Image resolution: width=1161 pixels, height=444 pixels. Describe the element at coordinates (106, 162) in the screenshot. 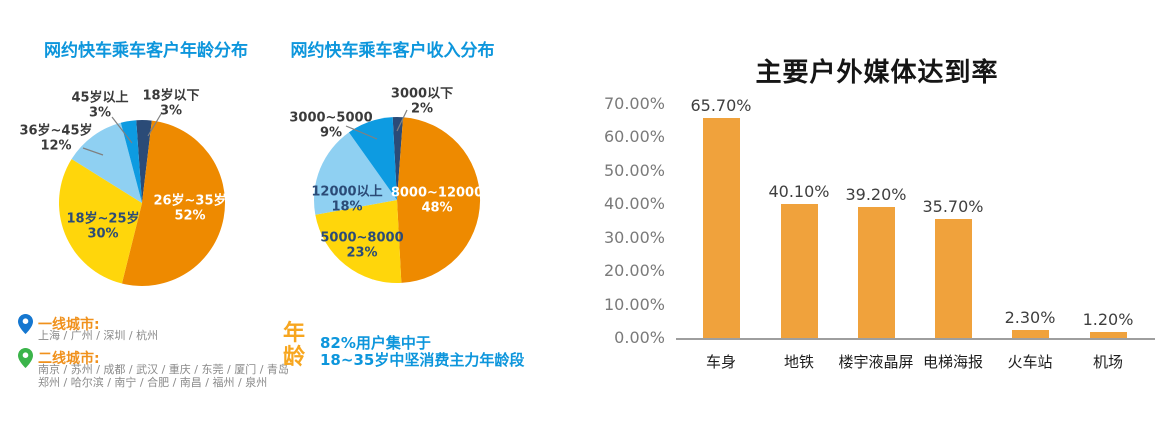

I see `pie-slice-36岁~45岁` at that location.